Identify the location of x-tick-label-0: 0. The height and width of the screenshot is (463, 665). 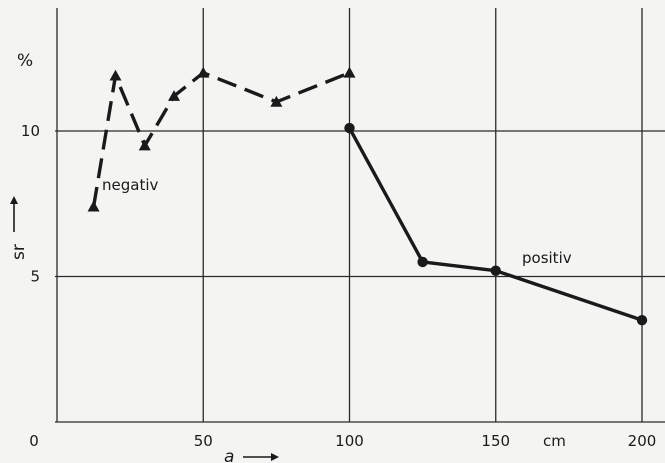
(34, 441).